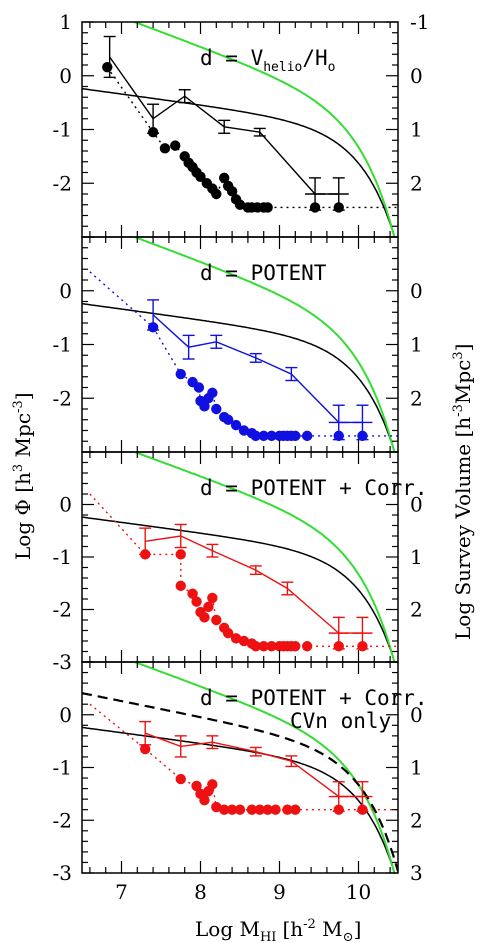 This screenshot has width=480, height=943. What do you see at coordinates (340, 721) in the screenshot?
I see `panel-label-line2: CVn only` at bounding box center [340, 721].